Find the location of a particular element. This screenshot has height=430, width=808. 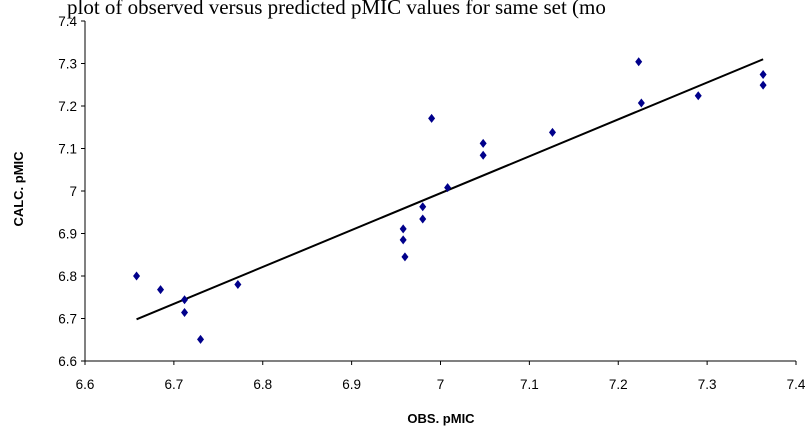

x-tick-label: 7 is located at coordinates (441, 384).